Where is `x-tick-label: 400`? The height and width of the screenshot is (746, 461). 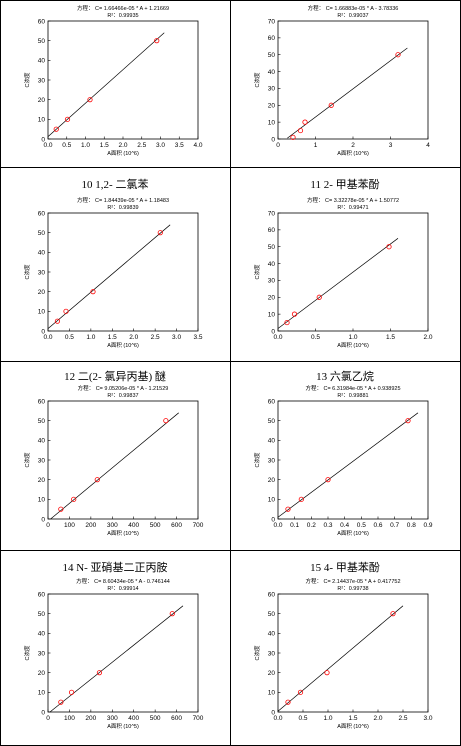
x-tick-label: 400 is located at coordinates (133, 525).